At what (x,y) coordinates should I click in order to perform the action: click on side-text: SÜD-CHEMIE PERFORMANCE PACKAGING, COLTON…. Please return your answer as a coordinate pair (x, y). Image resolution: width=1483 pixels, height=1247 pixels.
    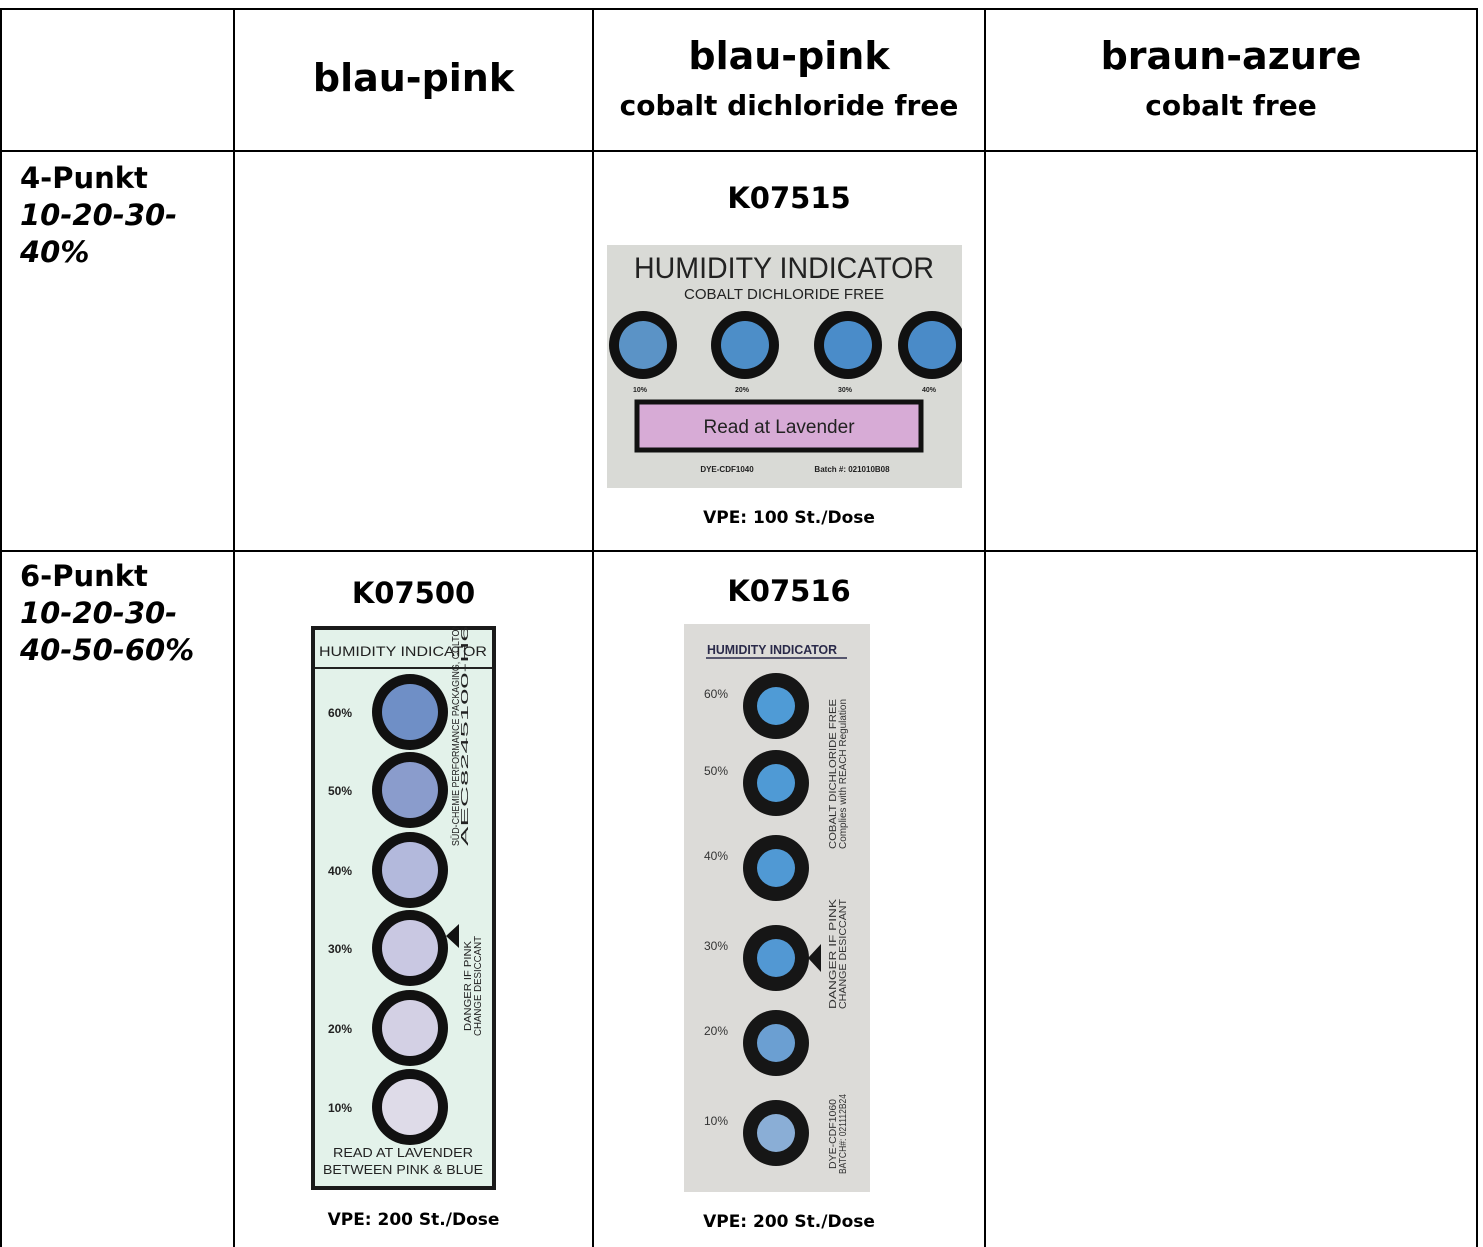
    Looking at the image, I should click on (456, 736).